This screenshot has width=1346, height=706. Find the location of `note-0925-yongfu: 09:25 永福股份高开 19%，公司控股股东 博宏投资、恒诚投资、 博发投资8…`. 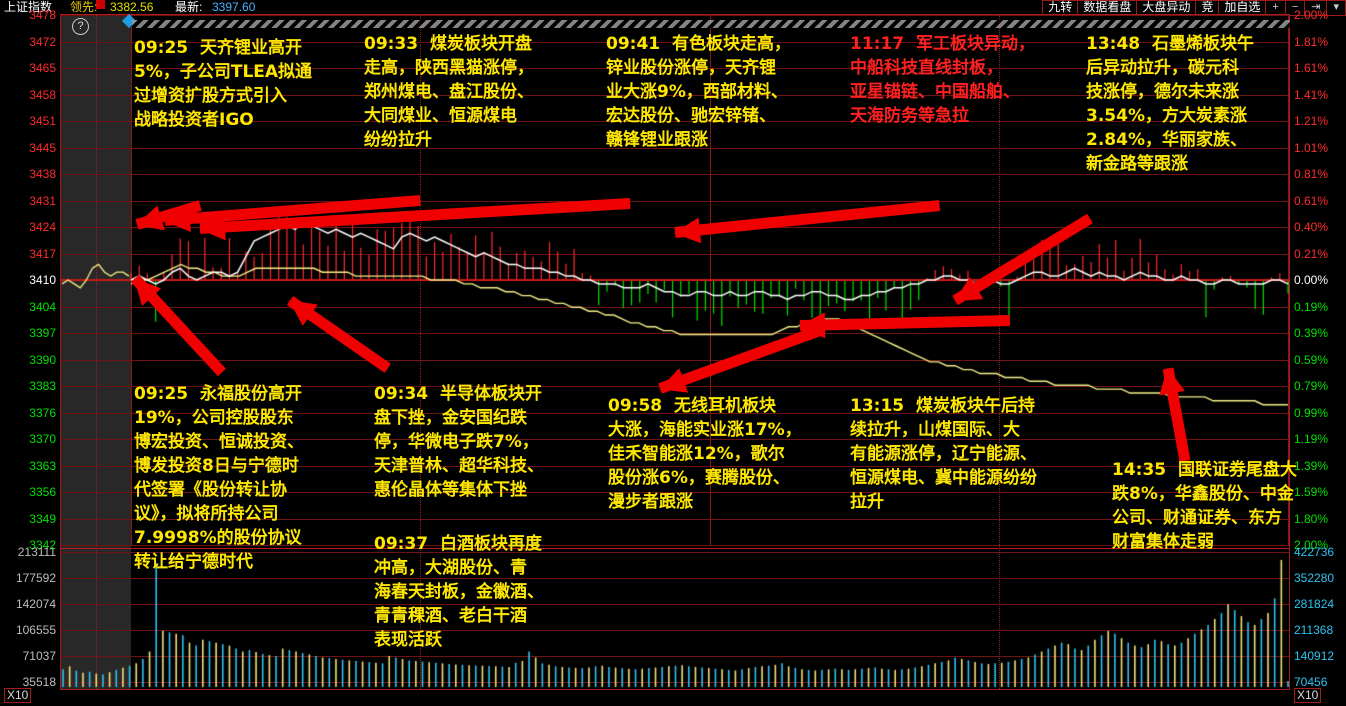

note-0925-yongfu: 09:25 永福股份高开 19%，公司控股股东 博宏投资、恒诚投资、 博发投资8… is located at coordinates (219, 478).